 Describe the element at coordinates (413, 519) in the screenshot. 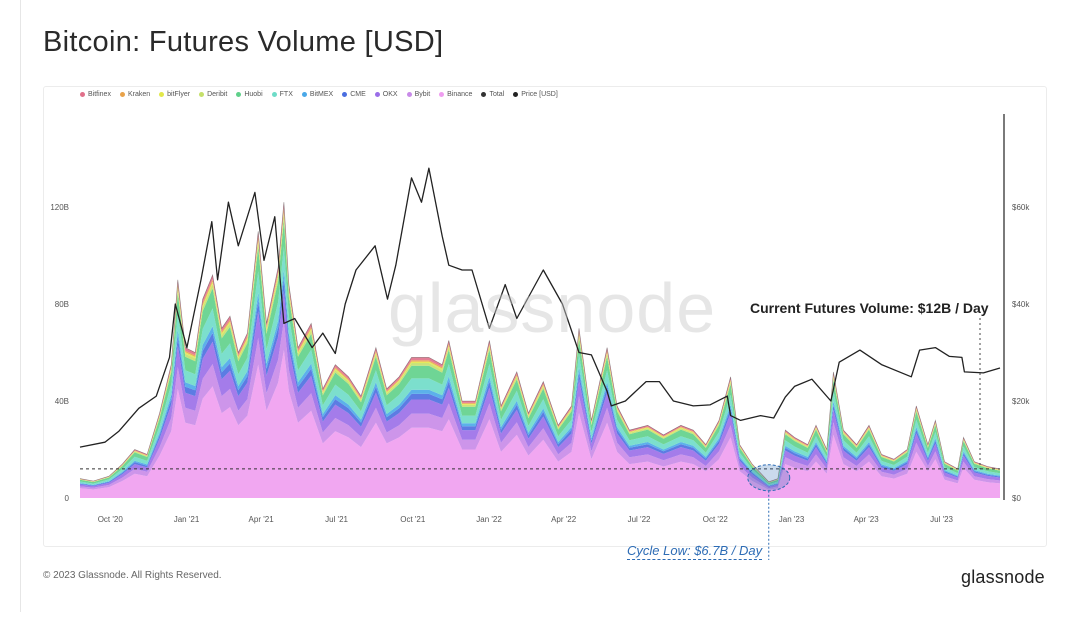

I see `x-tick-label: Oct '21` at that location.